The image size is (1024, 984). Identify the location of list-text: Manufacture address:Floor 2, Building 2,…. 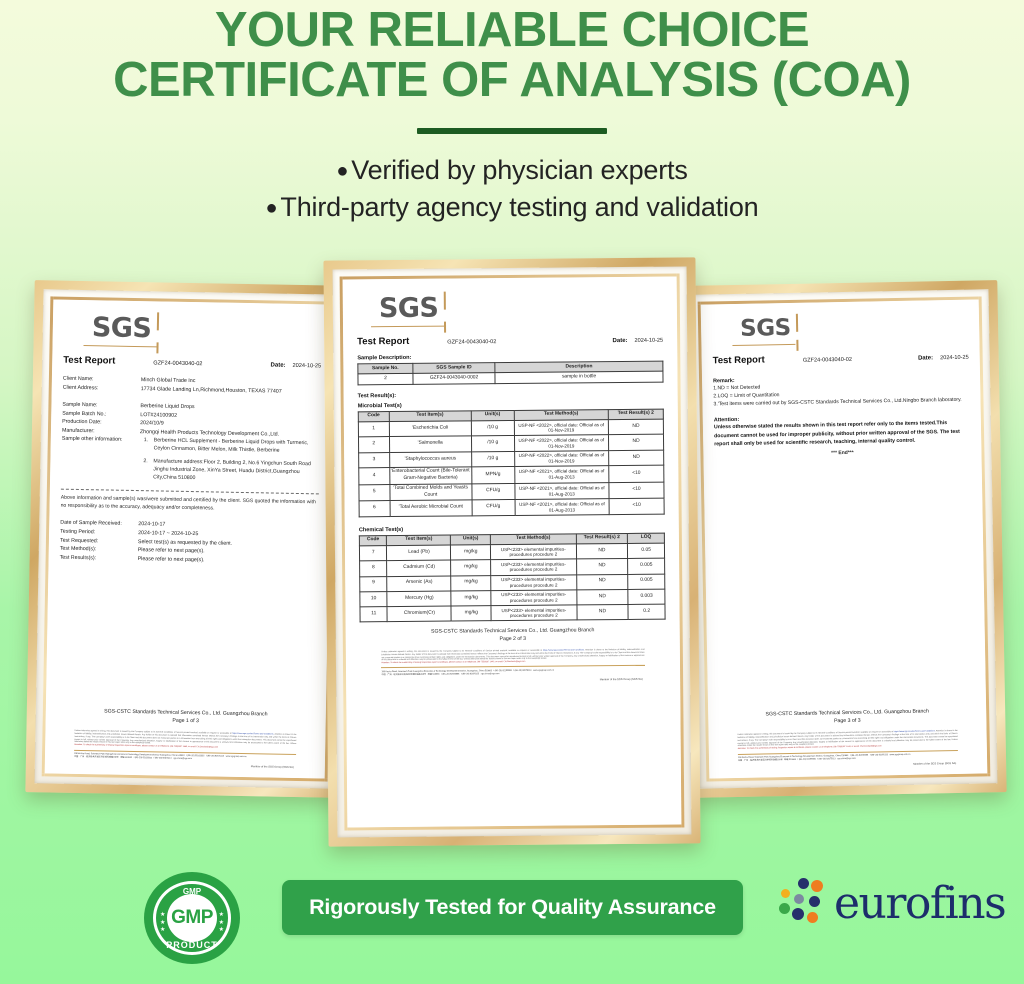
(232, 470).